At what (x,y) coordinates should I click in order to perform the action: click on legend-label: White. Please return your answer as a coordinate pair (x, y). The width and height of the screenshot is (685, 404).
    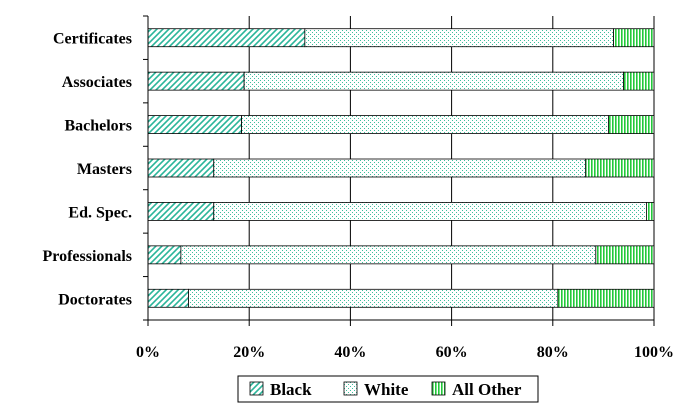
    Looking at the image, I should click on (386, 389).